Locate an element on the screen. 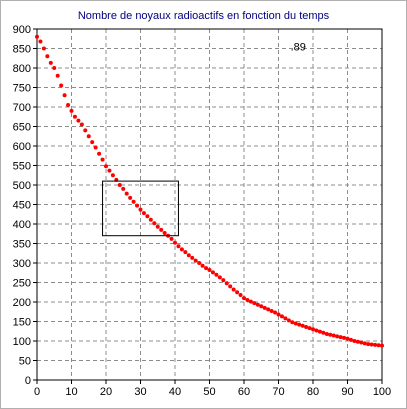 The height and width of the screenshot is (409, 407). y-tick-label: 700 is located at coordinates (22, 108).